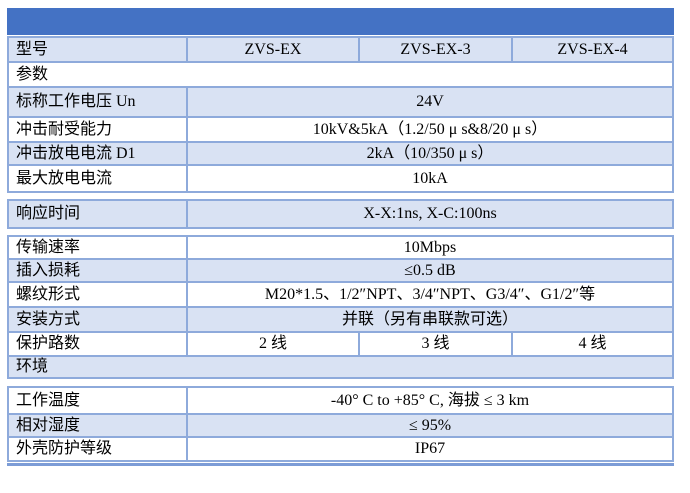 The image size is (690, 493). Describe the element at coordinates (429, 247) in the screenshot. I see `row-value: 10Mbps` at that location.